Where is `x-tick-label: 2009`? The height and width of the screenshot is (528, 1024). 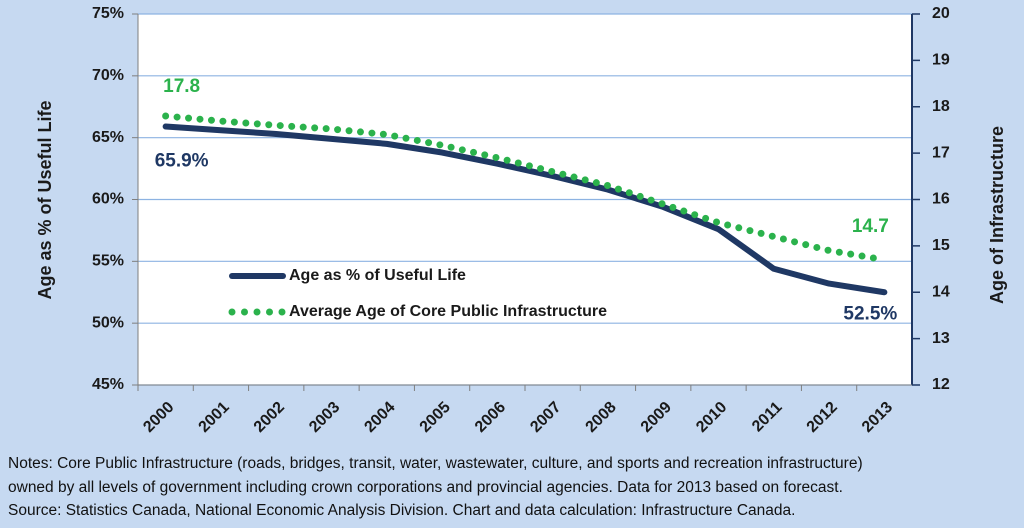 x-tick-label: 2009 is located at coordinates (656, 417).